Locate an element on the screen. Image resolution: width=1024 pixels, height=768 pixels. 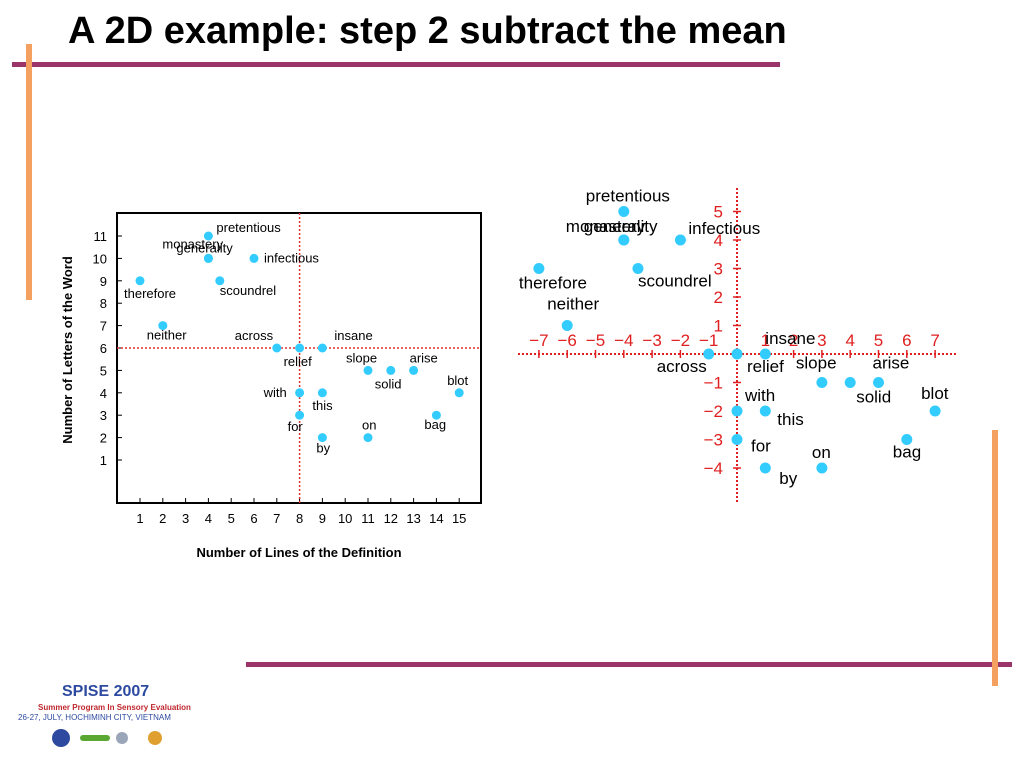
y-tick-label: 1 is located at coordinates (718, 326).